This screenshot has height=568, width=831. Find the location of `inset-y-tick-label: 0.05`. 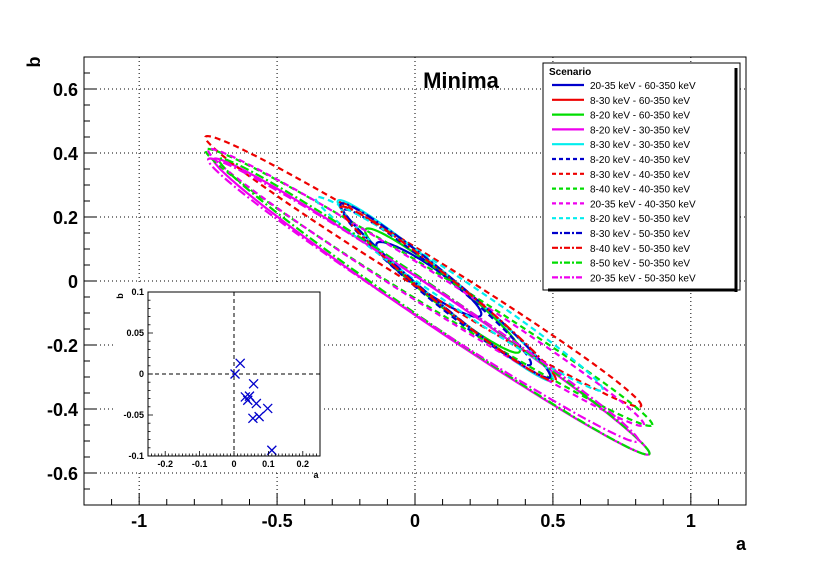

inset-y-tick-label: 0.05 is located at coordinates (135, 333).